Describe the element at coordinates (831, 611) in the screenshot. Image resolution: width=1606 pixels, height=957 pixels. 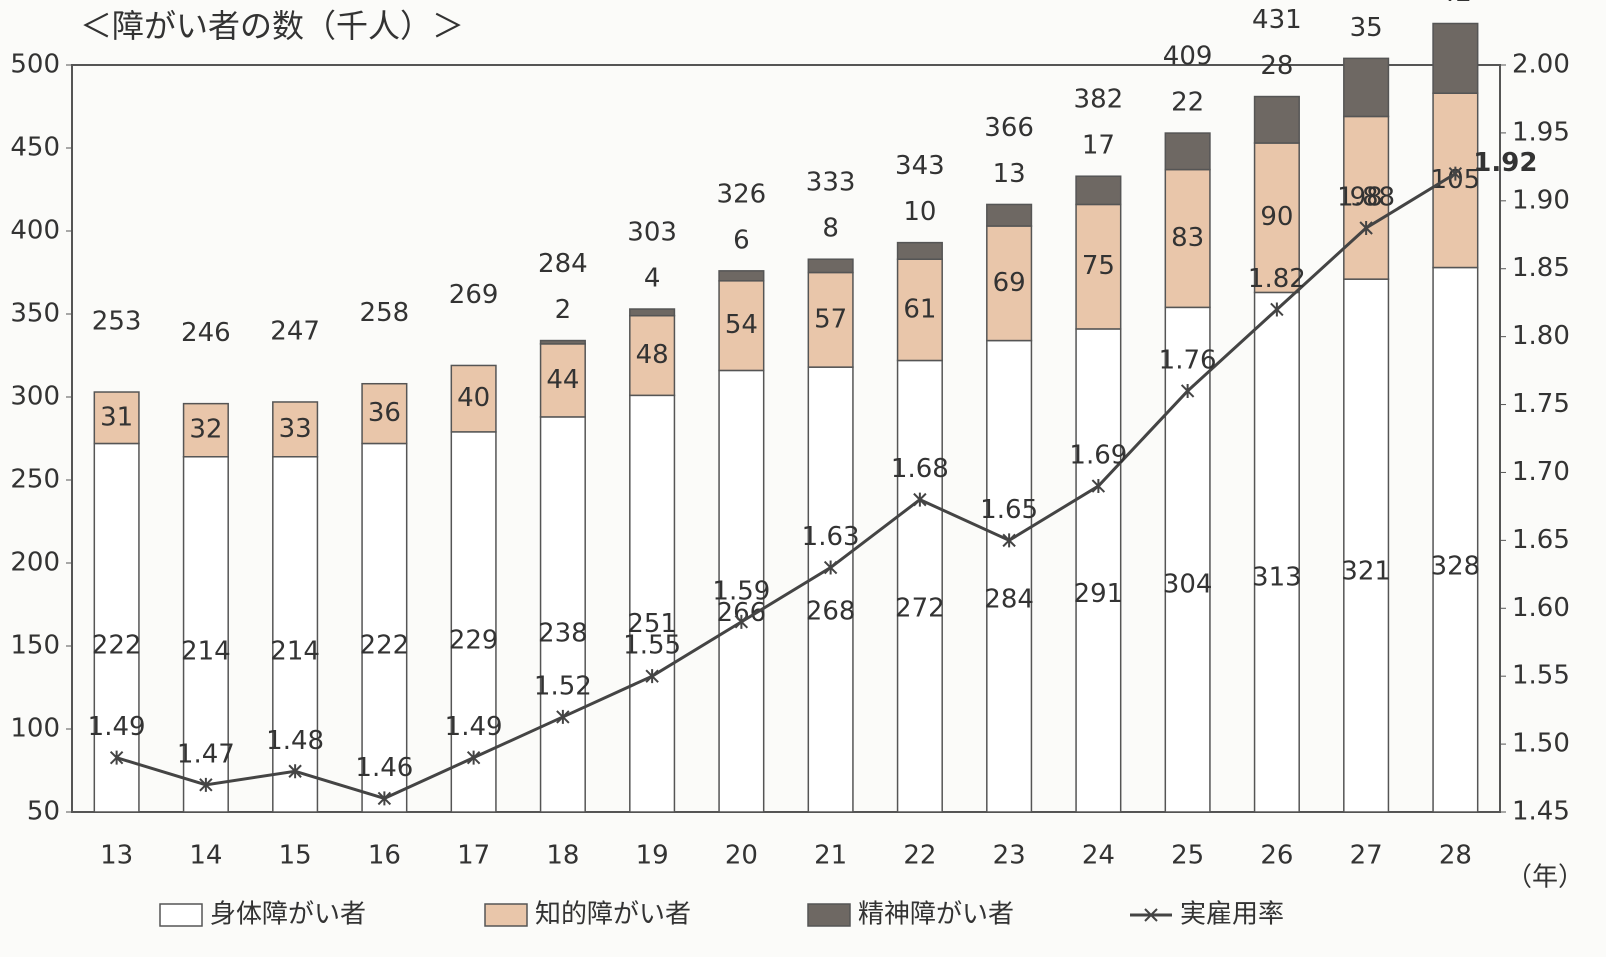
I see `data-label: 268` at that location.